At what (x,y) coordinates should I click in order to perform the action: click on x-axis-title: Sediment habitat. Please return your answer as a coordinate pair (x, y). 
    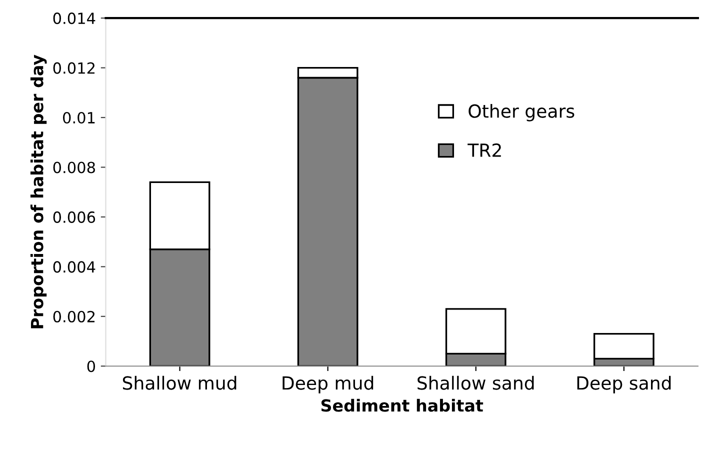
    Looking at the image, I should click on (402, 405).